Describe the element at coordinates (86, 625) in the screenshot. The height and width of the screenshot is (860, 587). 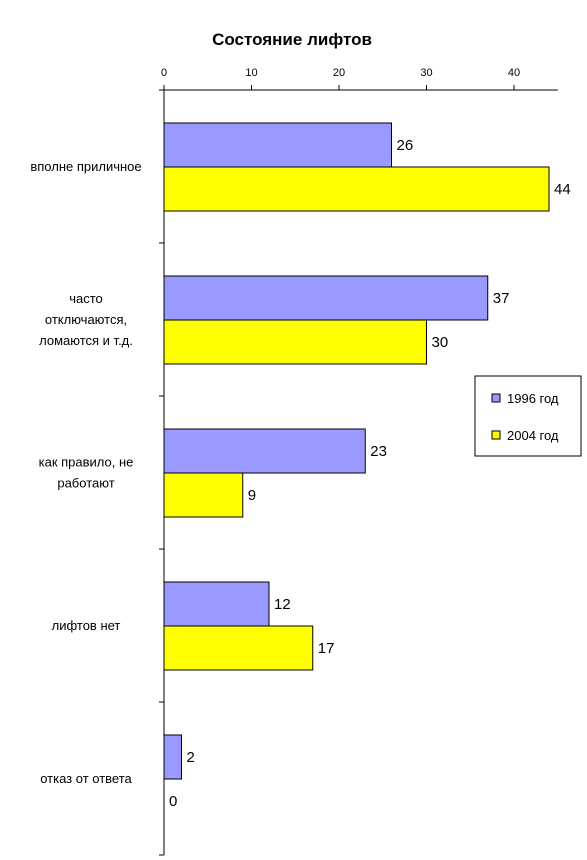
I see `category-label: лифтов нет` at that location.